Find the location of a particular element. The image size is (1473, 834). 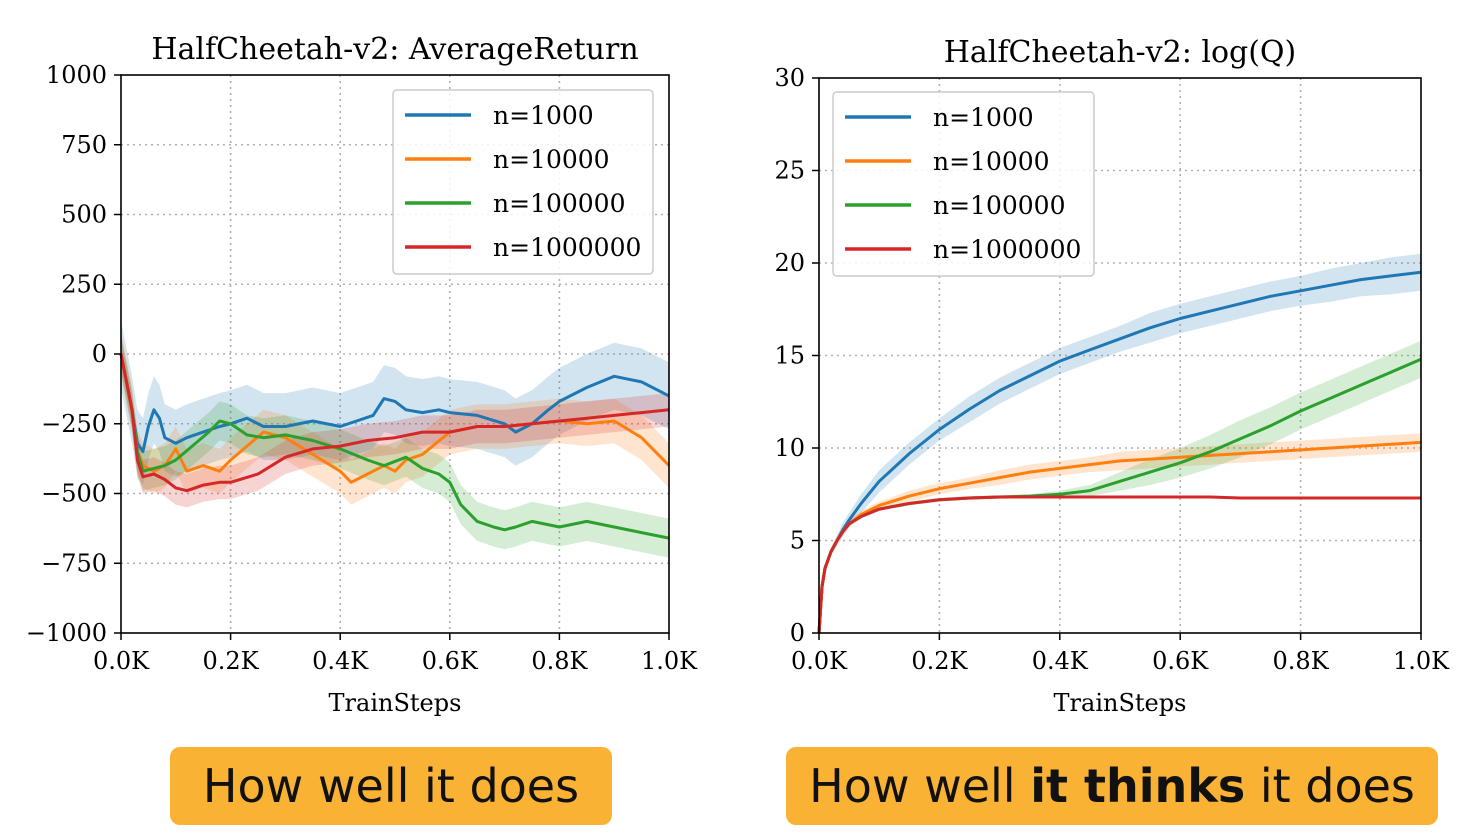

caption-right-pre: How well is located at coordinates (920, 786).